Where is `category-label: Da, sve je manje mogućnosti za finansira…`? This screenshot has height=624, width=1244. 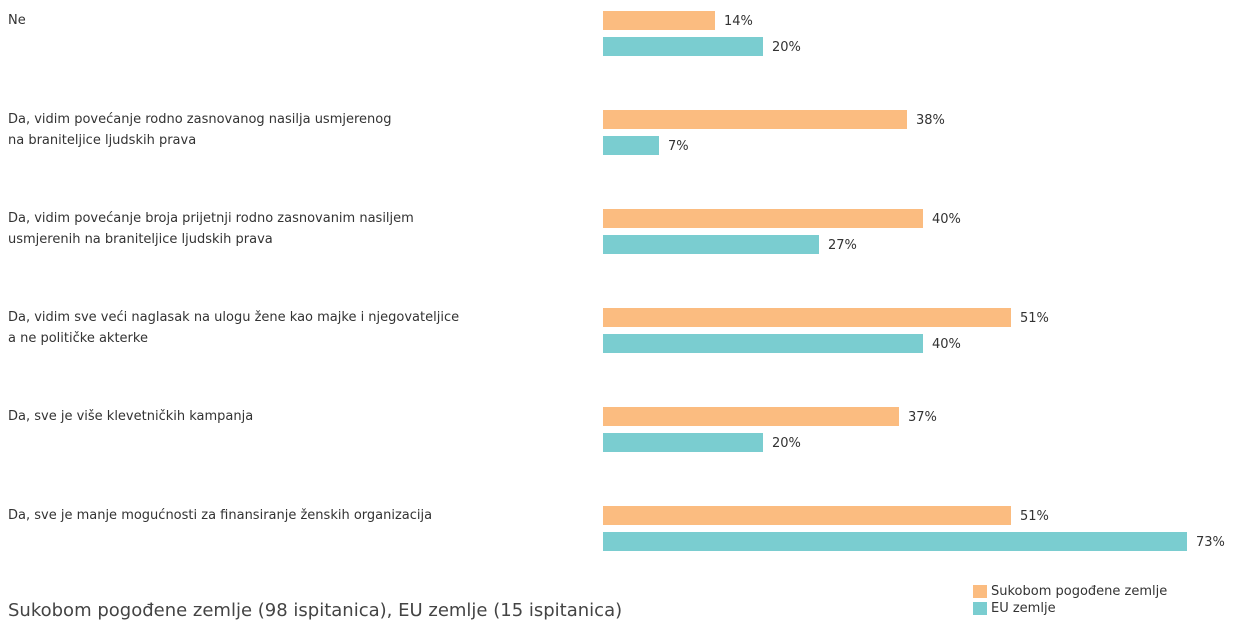 category-label: Da, sve je manje mogućnosti za finansira… is located at coordinates (220, 515).